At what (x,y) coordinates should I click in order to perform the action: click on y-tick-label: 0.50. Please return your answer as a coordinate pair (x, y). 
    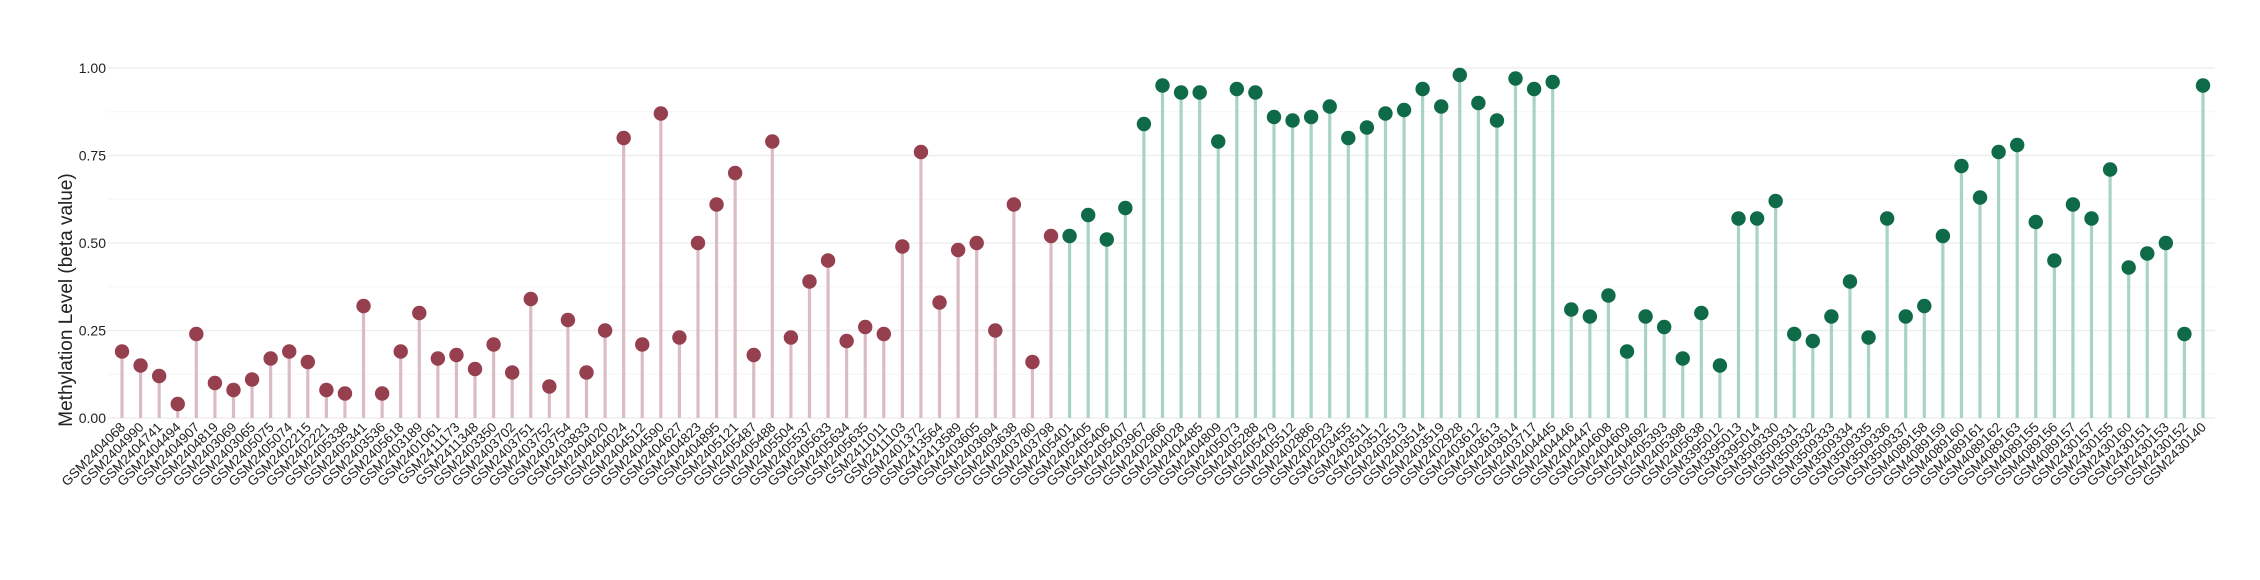
    Looking at the image, I should click on (92, 243).